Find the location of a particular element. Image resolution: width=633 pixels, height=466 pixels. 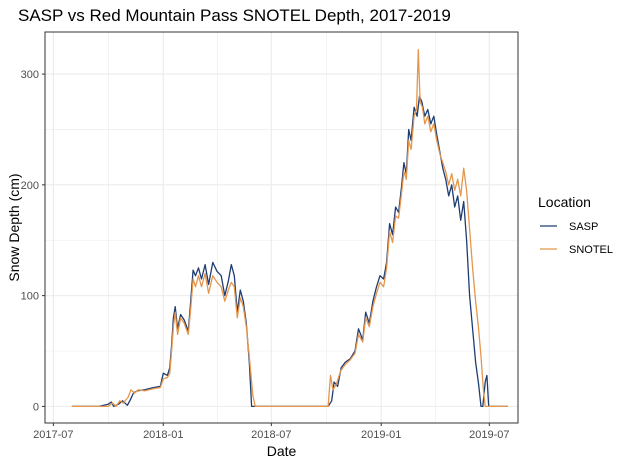

y-tick-label: 300 is located at coordinates (30, 75).